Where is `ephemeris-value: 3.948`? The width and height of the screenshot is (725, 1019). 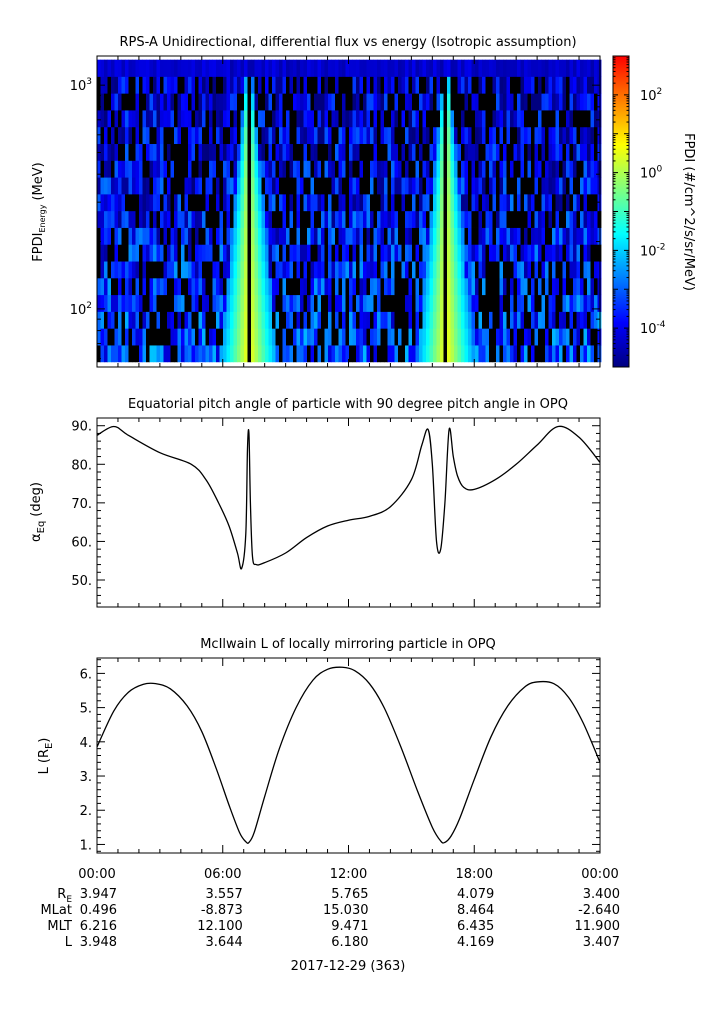 ephemeris-value: 3.948 is located at coordinates (98, 942).